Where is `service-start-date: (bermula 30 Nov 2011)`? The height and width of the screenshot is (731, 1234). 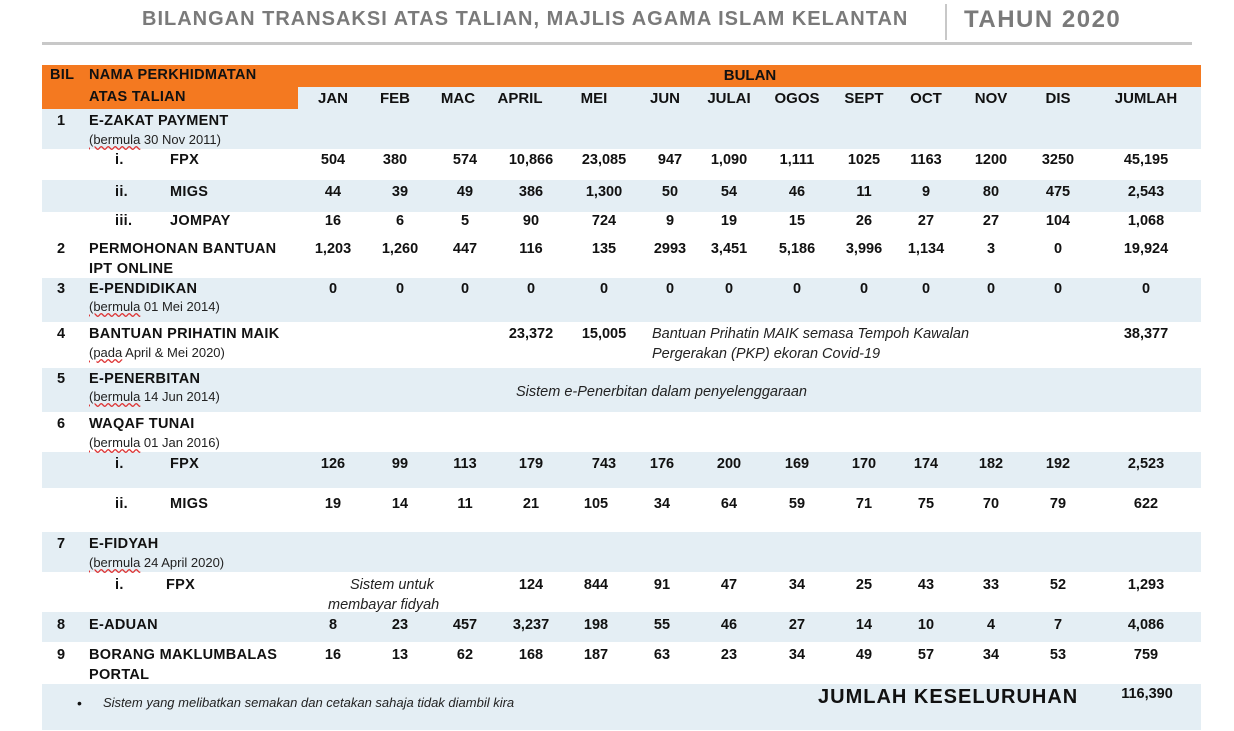
service-start-date: (bermula 30 Nov 2011) is located at coordinates (155, 139).